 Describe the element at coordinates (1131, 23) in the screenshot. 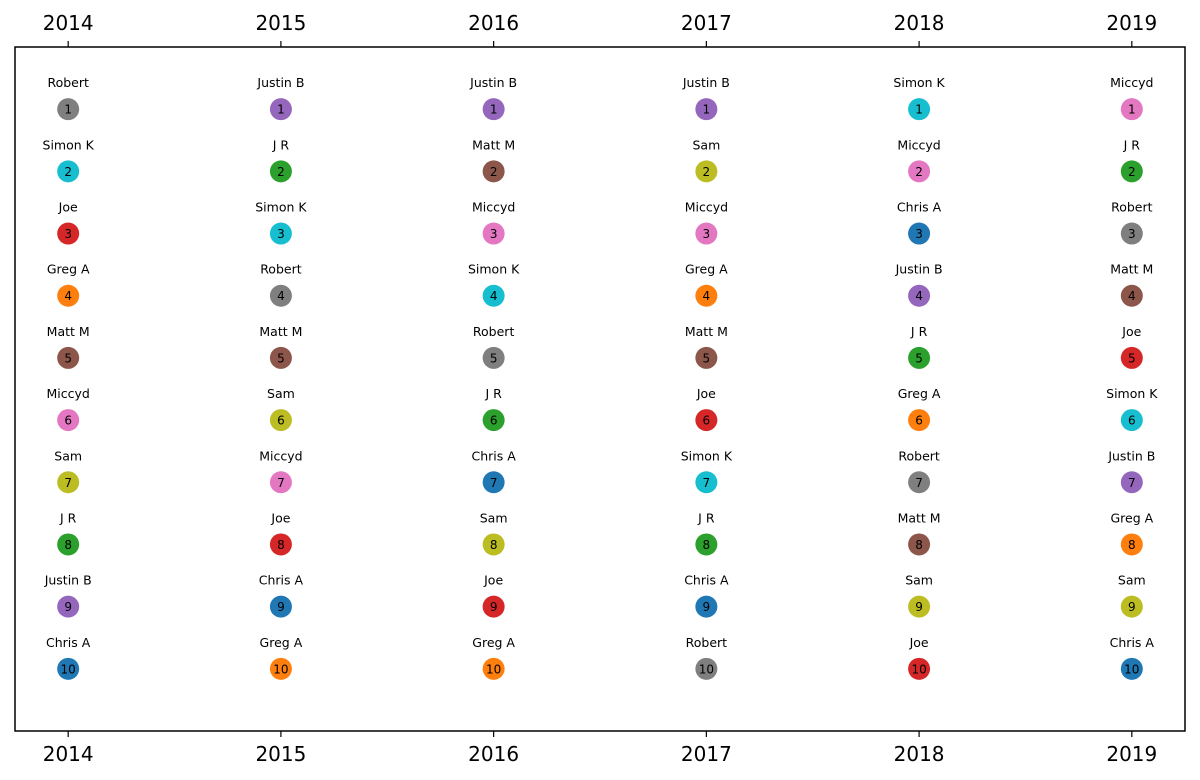

I see `top-tick-label: 2019` at that location.